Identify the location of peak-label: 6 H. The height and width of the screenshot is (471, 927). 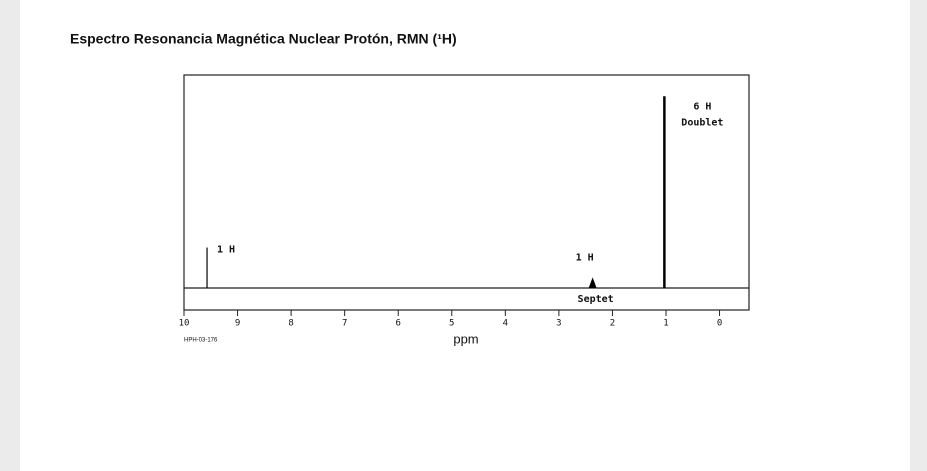
(702, 106).